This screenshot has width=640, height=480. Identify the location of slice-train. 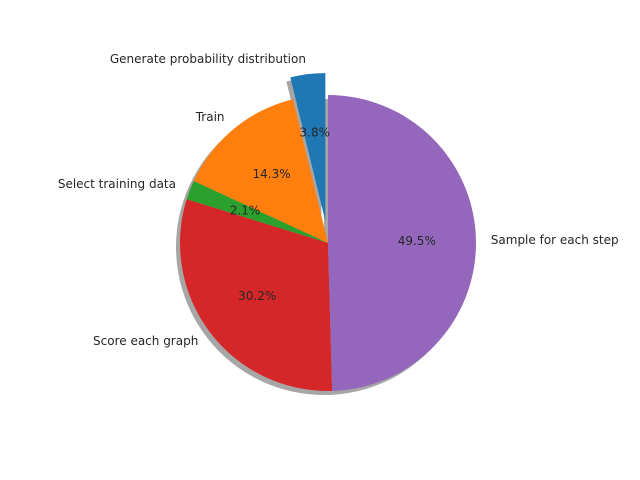
(260, 171).